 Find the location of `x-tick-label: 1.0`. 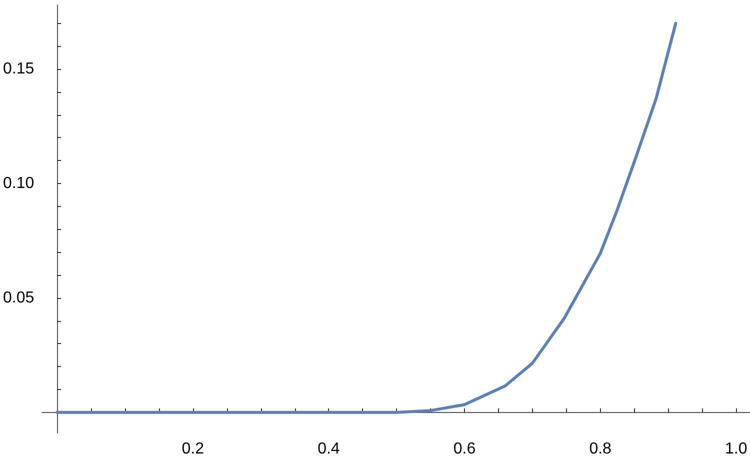

x-tick-label: 1.0 is located at coordinates (736, 448).